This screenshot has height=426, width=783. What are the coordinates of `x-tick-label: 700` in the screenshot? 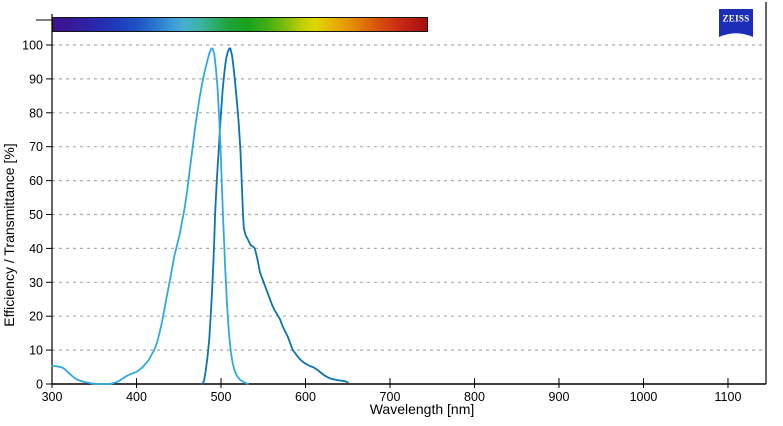 It's located at (390, 397).